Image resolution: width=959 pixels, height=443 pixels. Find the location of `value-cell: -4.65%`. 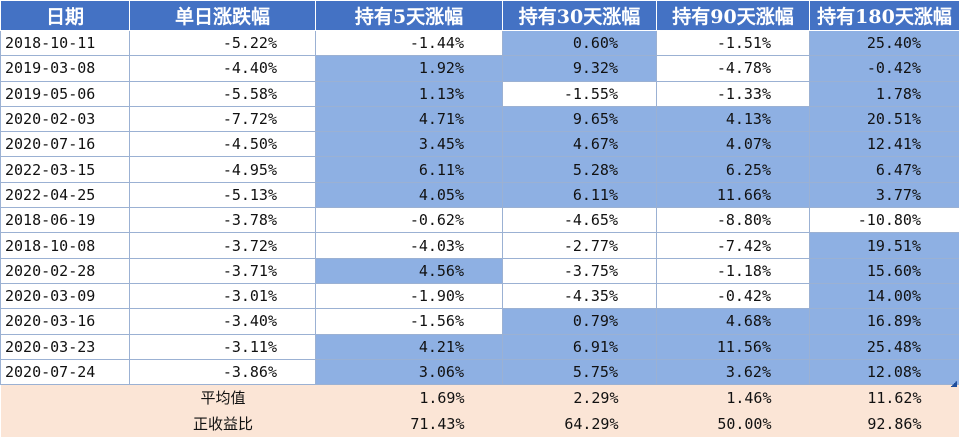

value-cell: -4.65% is located at coordinates (579, 220).